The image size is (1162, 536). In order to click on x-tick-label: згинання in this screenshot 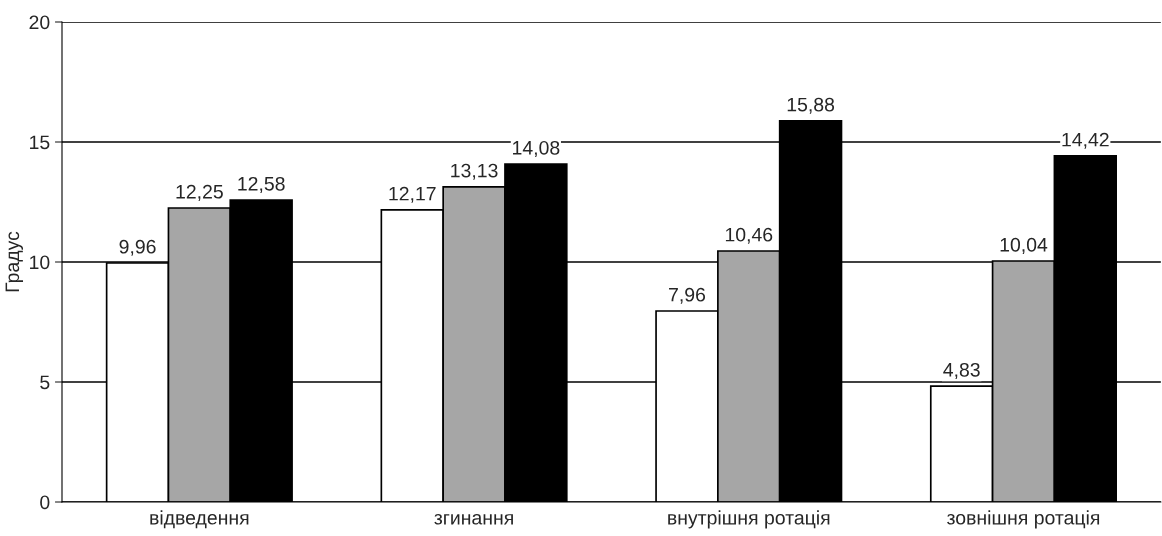, I will do `click(473, 519)`.